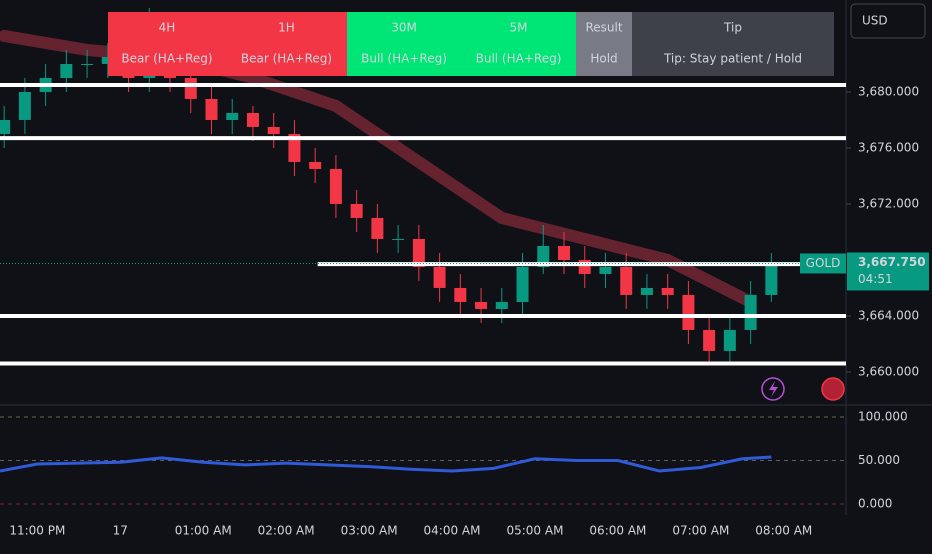  I want to click on table-header: 5M, so click(519, 28).